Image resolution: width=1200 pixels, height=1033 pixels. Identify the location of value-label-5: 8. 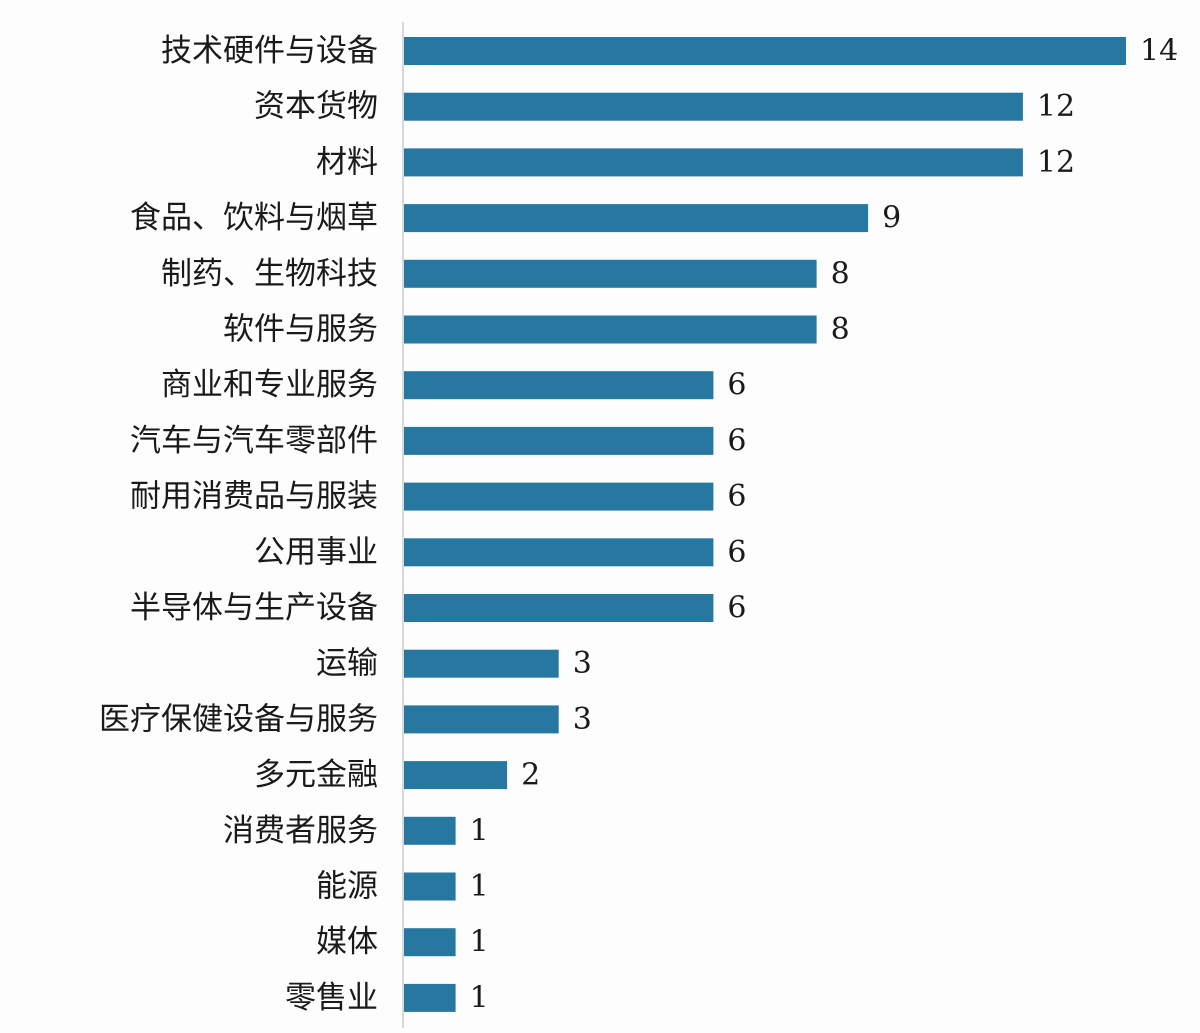
(840, 329).